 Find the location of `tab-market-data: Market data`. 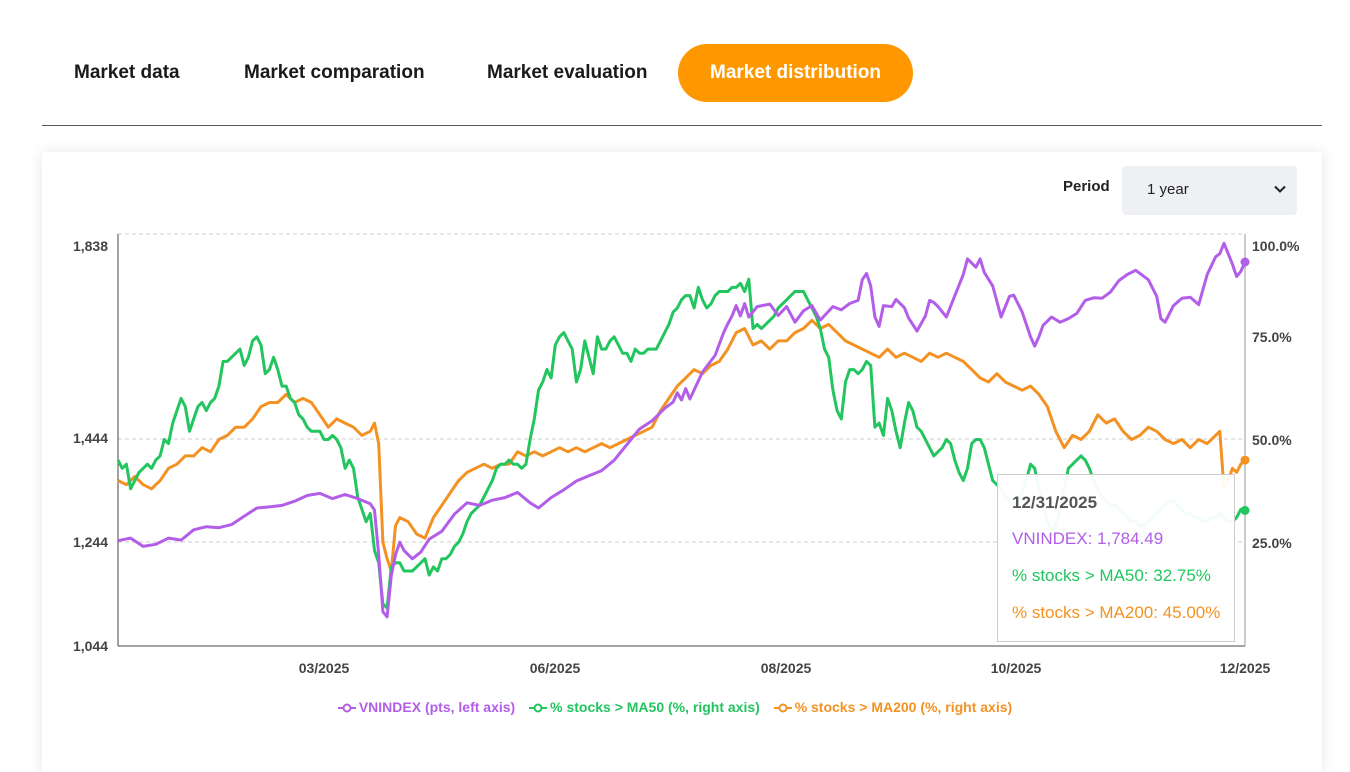

tab-market-data: Market data is located at coordinates (127, 72).